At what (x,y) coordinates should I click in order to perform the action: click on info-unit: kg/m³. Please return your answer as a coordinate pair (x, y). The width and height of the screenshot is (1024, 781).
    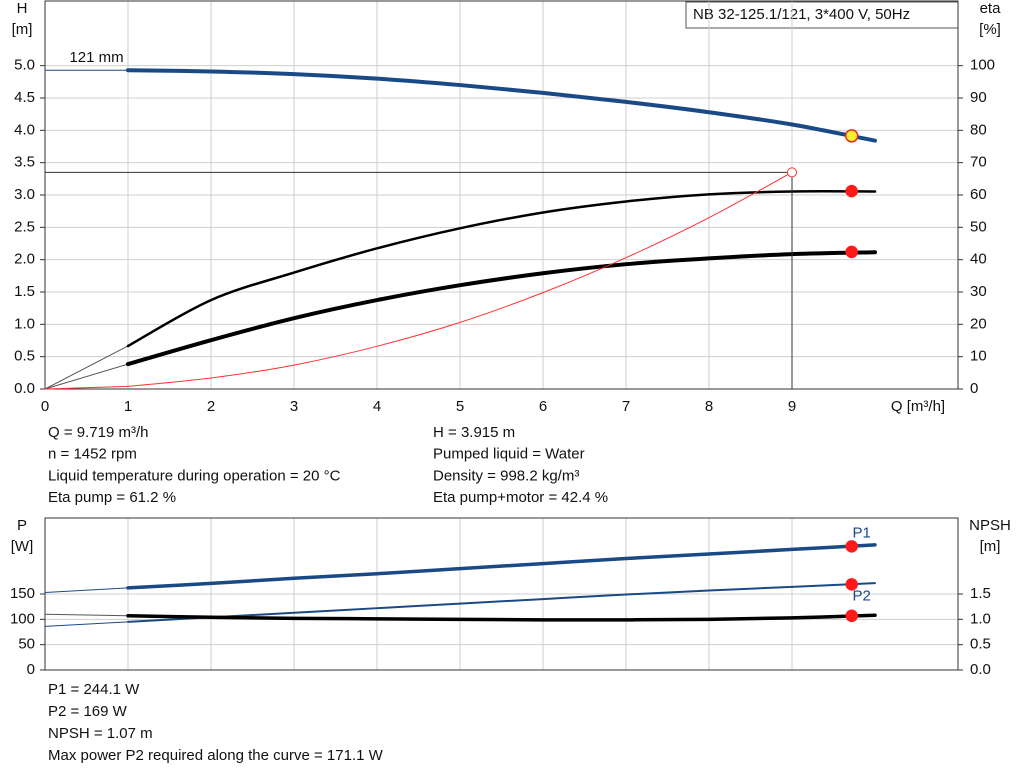
    Looking at the image, I should click on (561, 475).